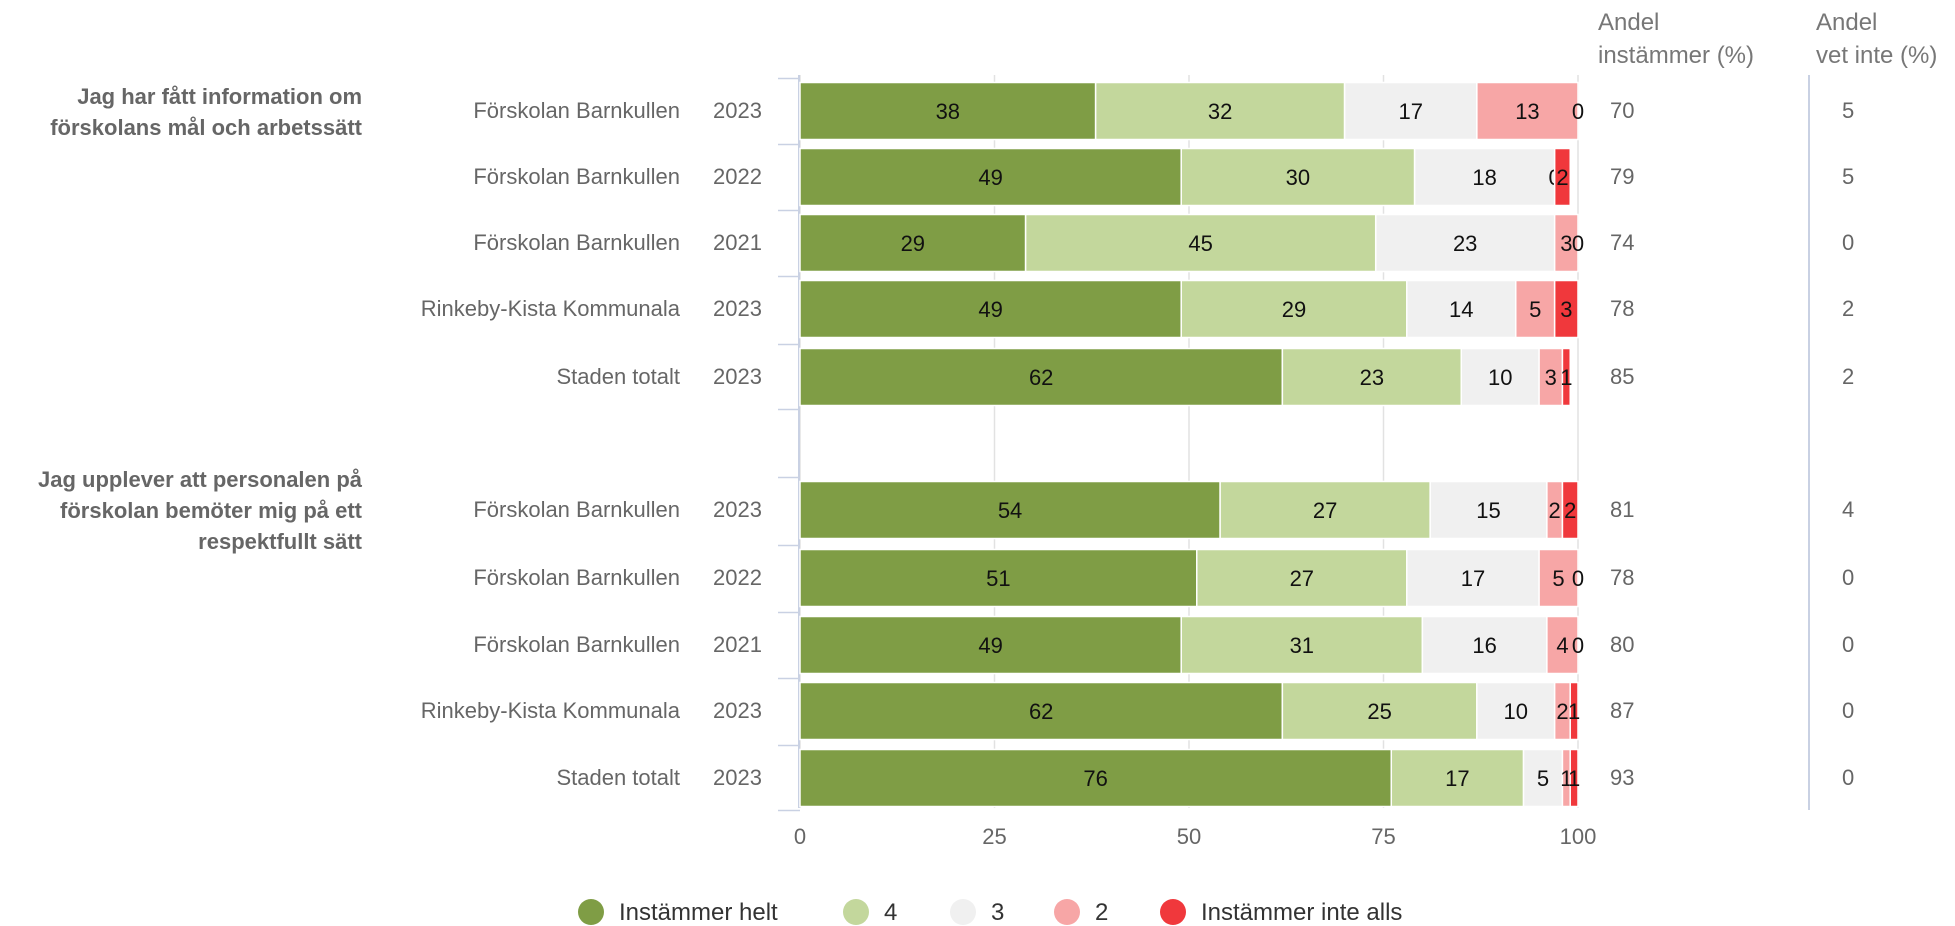  I want to click on legend-item: 2, so click(1081, 912).